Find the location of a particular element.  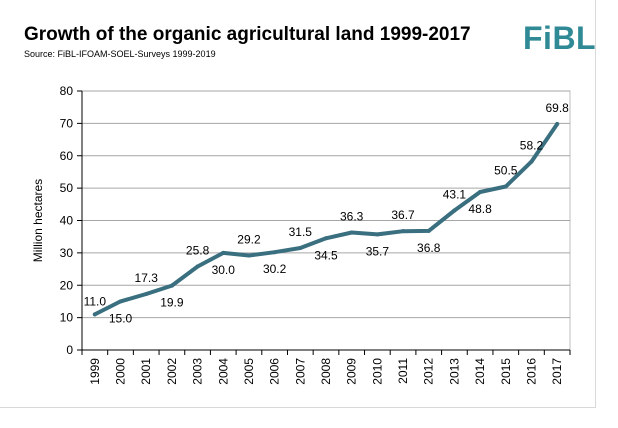

data-label: 50.5 is located at coordinates (506, 171).